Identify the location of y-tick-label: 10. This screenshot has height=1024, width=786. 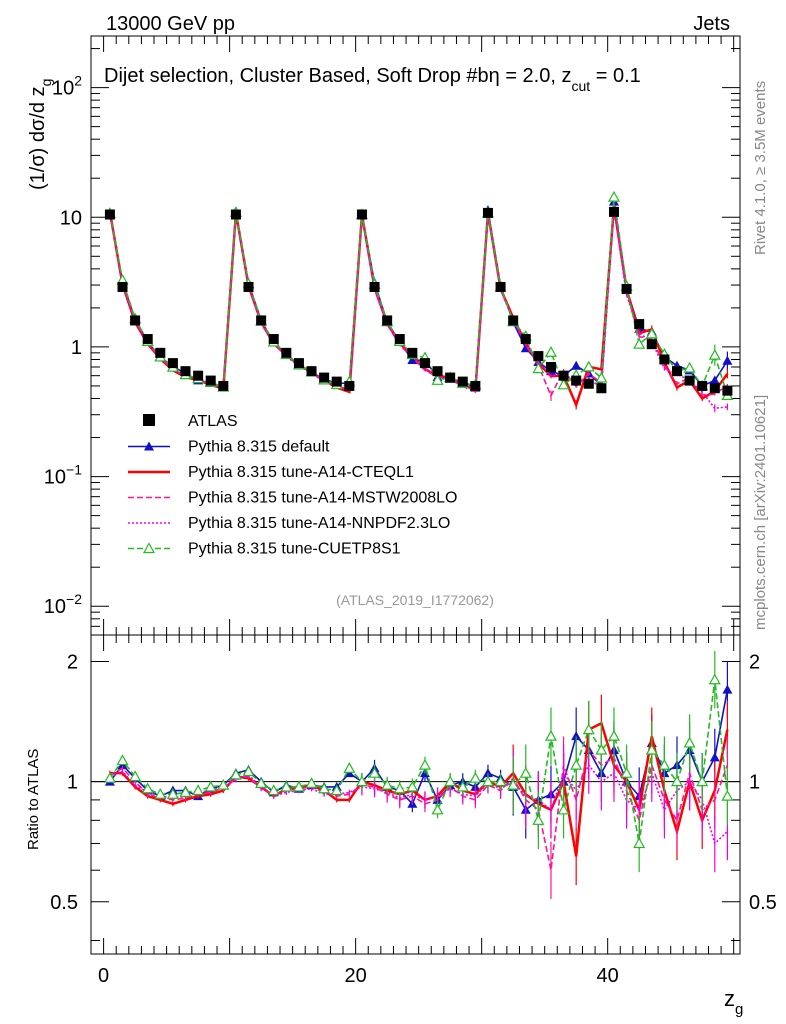
(71, 218).